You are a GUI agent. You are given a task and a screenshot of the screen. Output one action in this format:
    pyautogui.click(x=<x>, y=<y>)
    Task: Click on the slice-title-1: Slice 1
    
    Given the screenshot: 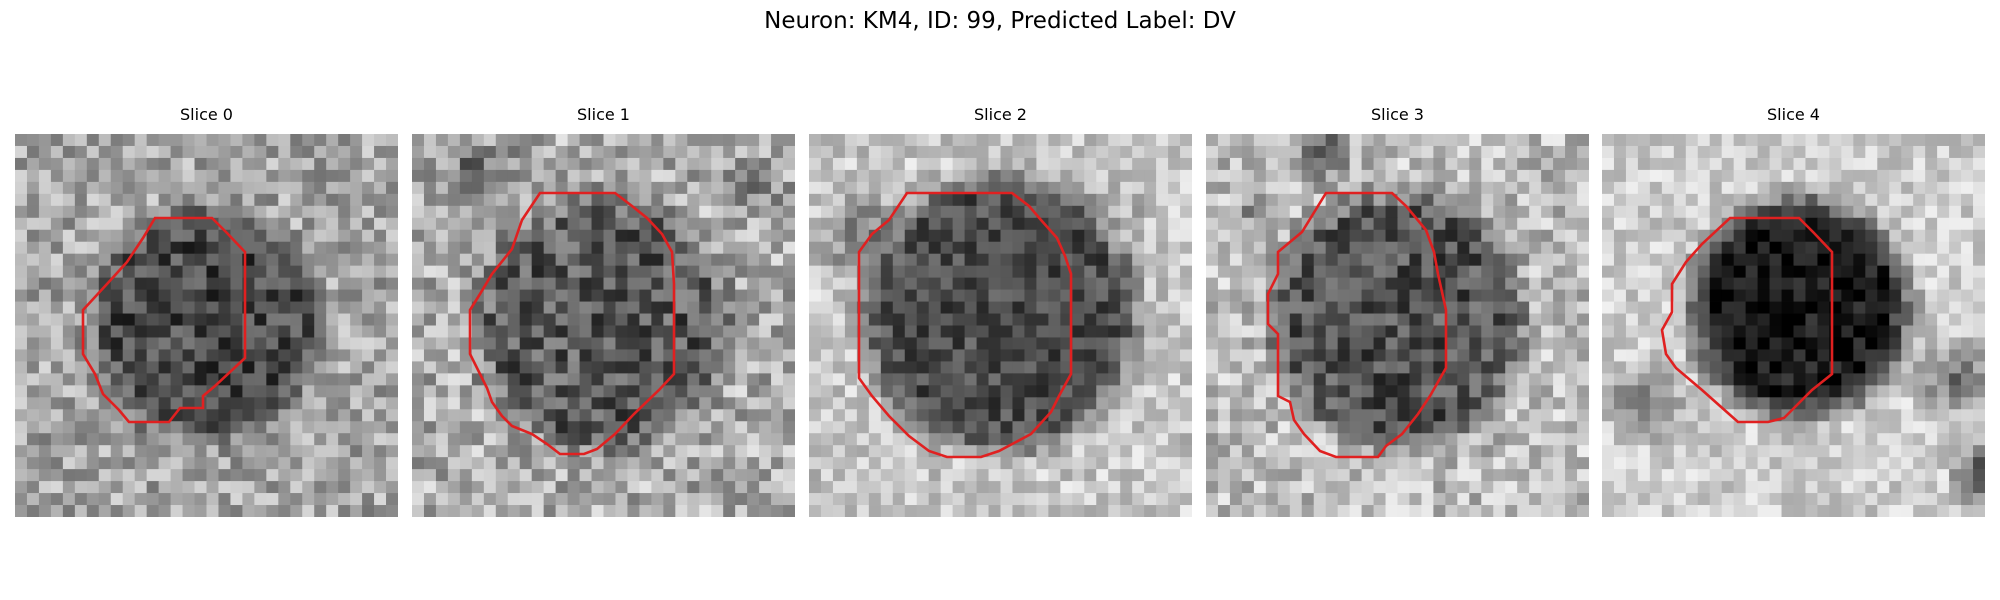 What is the action you would take?
    pyautogui.click(x=603, y=114)
    